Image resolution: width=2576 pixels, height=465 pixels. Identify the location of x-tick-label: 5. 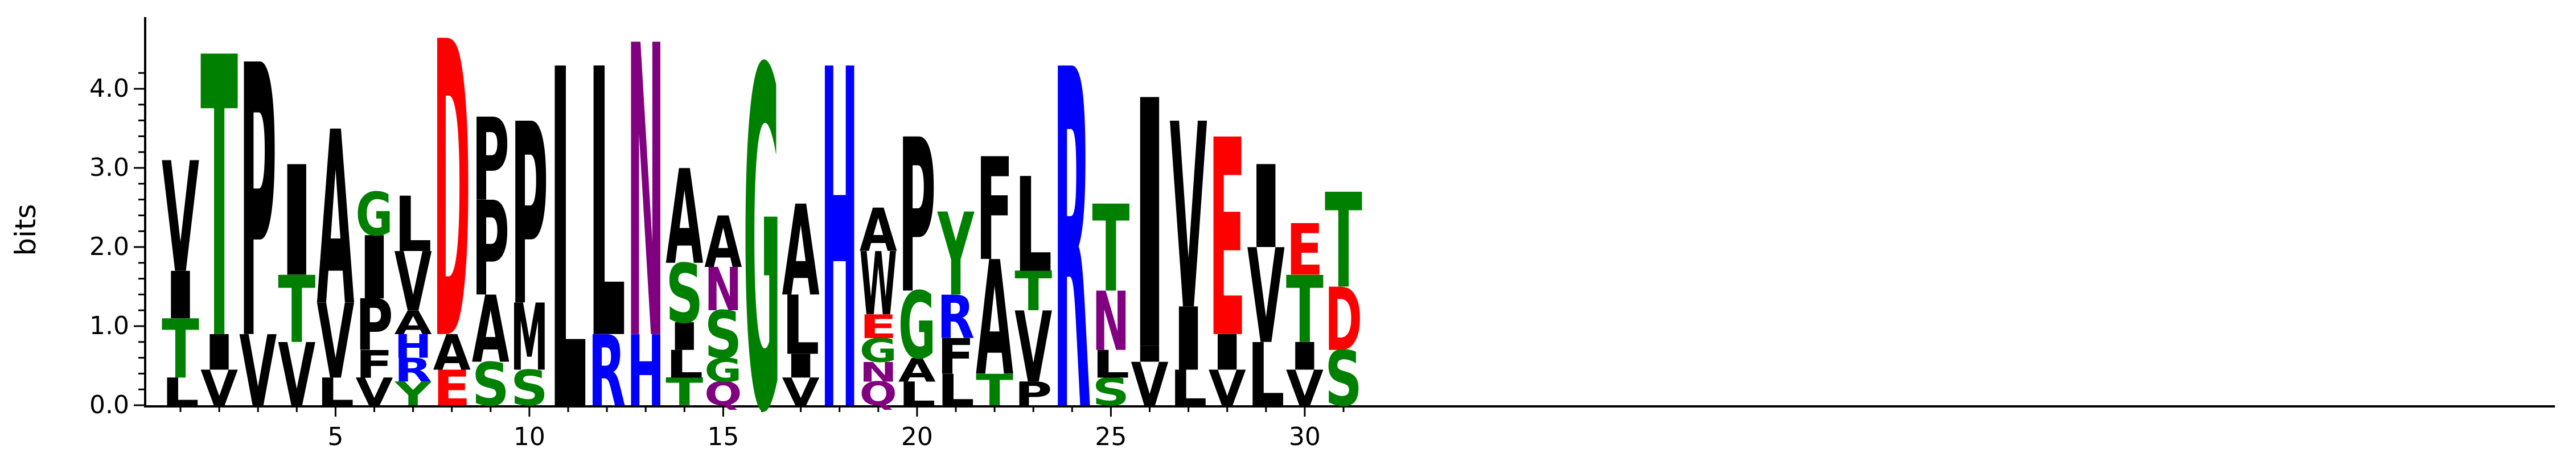
(335, 436).